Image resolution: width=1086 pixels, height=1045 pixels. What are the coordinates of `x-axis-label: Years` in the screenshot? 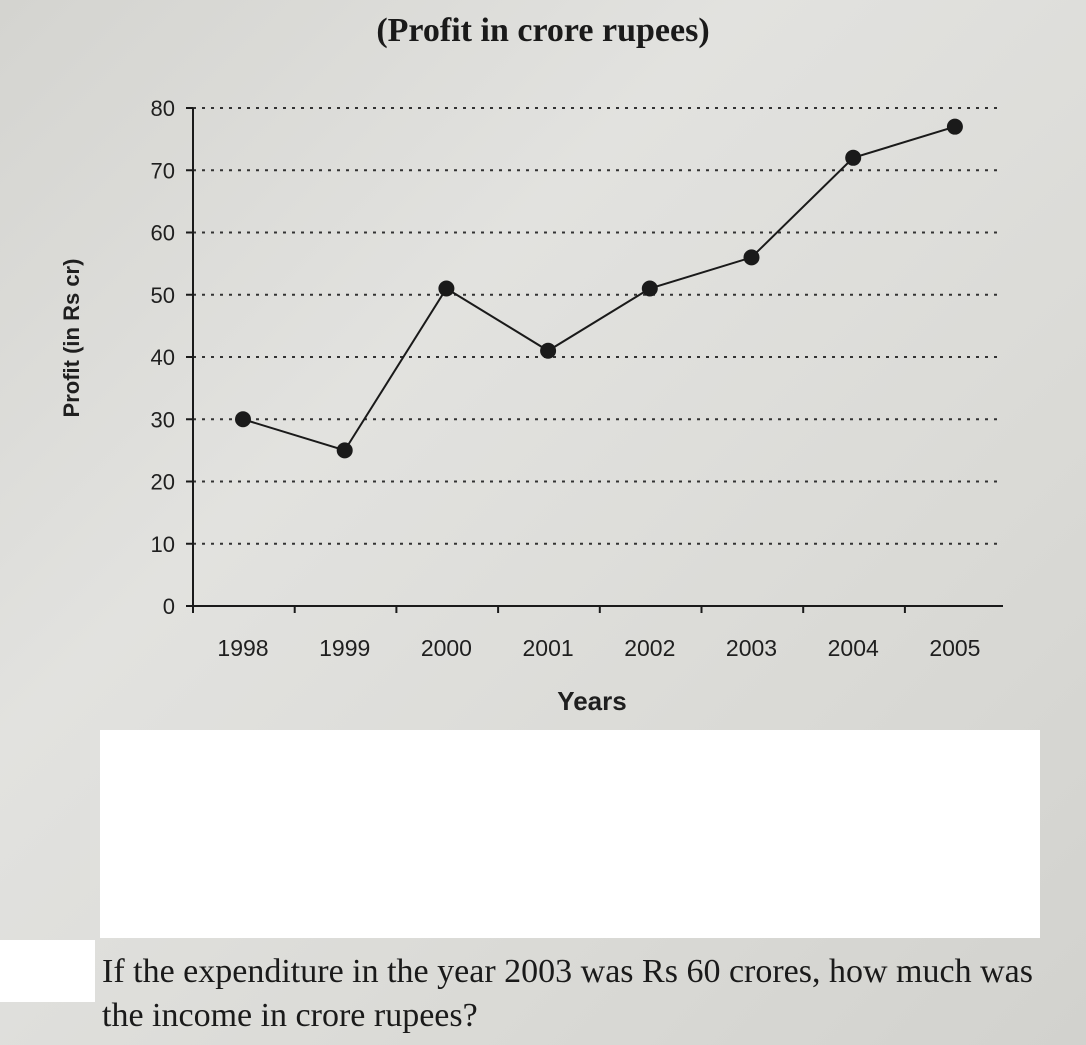 It's located at (592, 701).